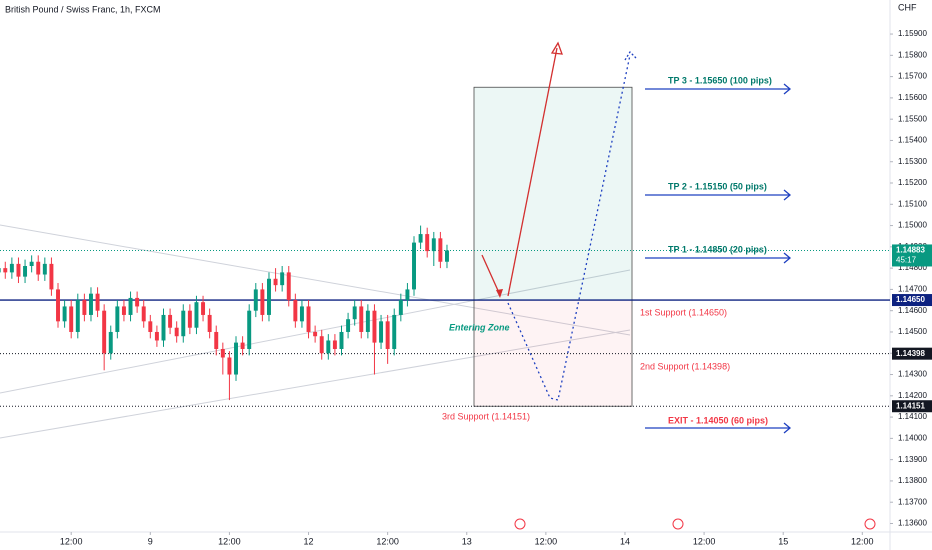 This screenshot has width=932, height=550. Describe the element at coordinates (912, 331) in the screenshot. I see `y-tick-label: 1.14500` at that location.